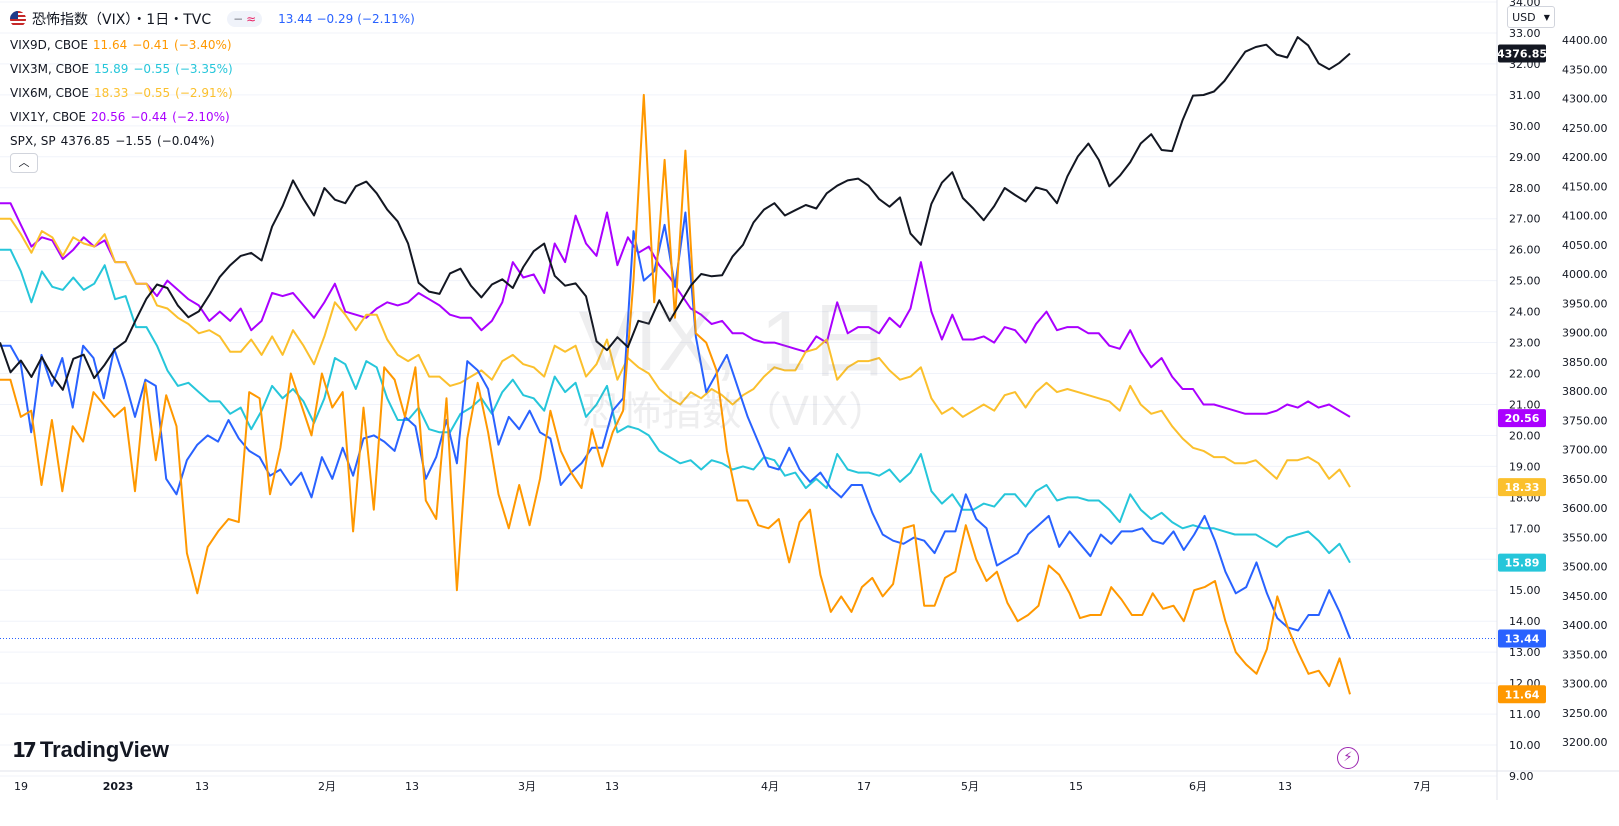 The height and width of the screenshot is (826, 1619). What do you see at coordinates (21, 786) in the screenshot?
I see `time-axis-tick: 19` at bounding box center [21, 786].